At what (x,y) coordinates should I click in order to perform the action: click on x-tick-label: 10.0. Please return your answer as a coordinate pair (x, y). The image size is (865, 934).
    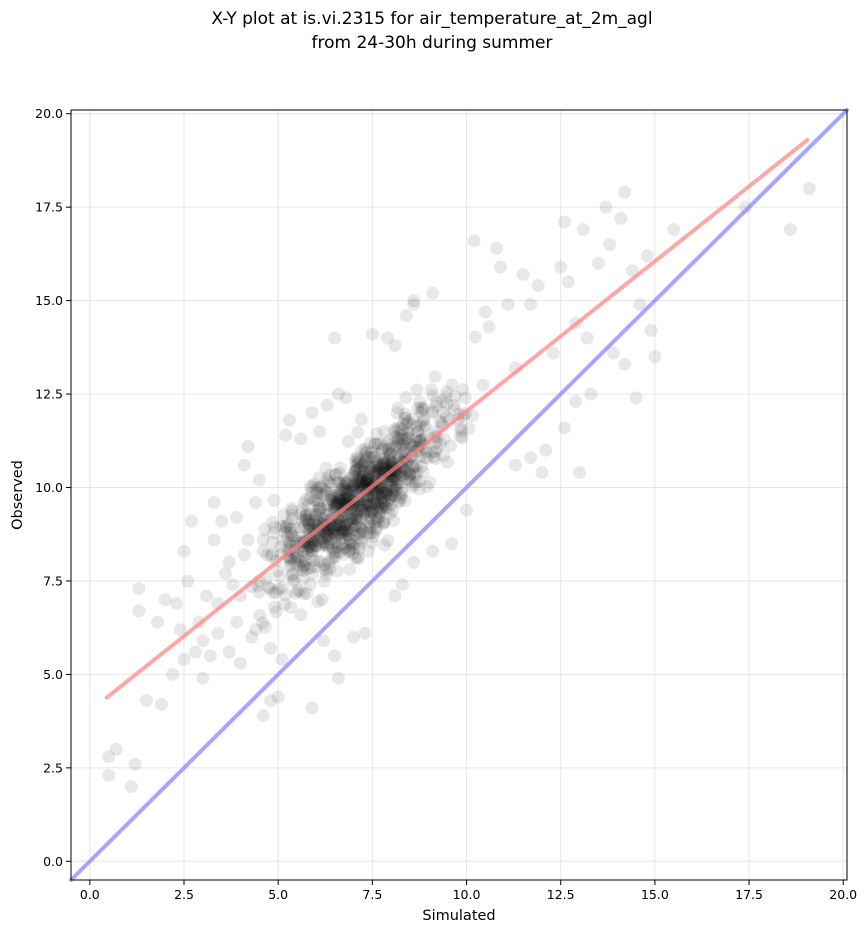
    Looking at the image, I should click on (467, 894).